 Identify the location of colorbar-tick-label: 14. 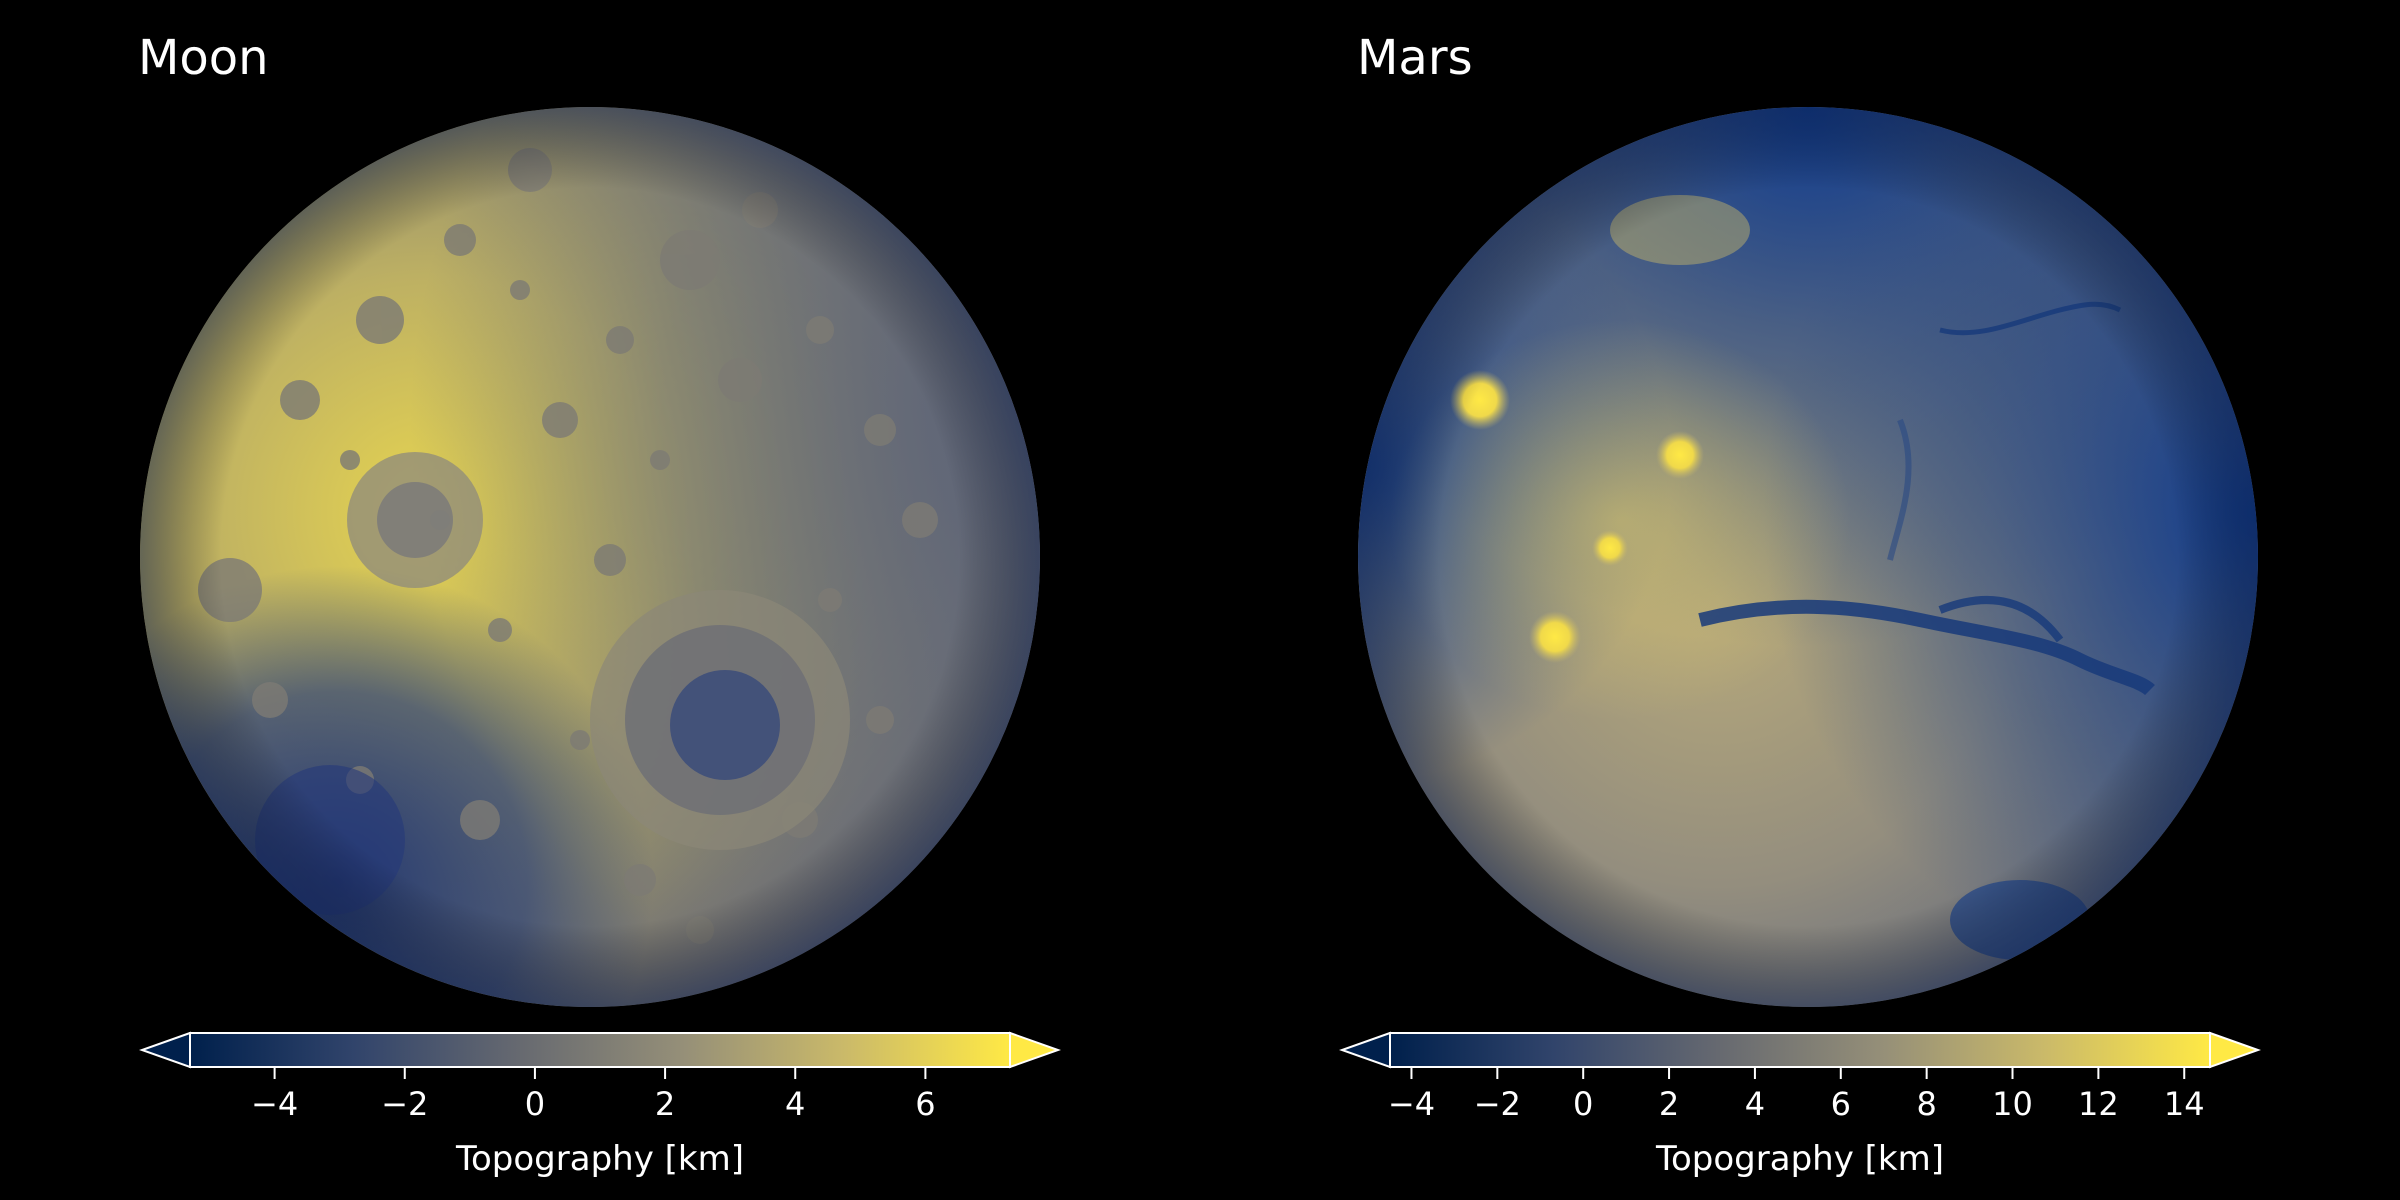
(2184, 1104).